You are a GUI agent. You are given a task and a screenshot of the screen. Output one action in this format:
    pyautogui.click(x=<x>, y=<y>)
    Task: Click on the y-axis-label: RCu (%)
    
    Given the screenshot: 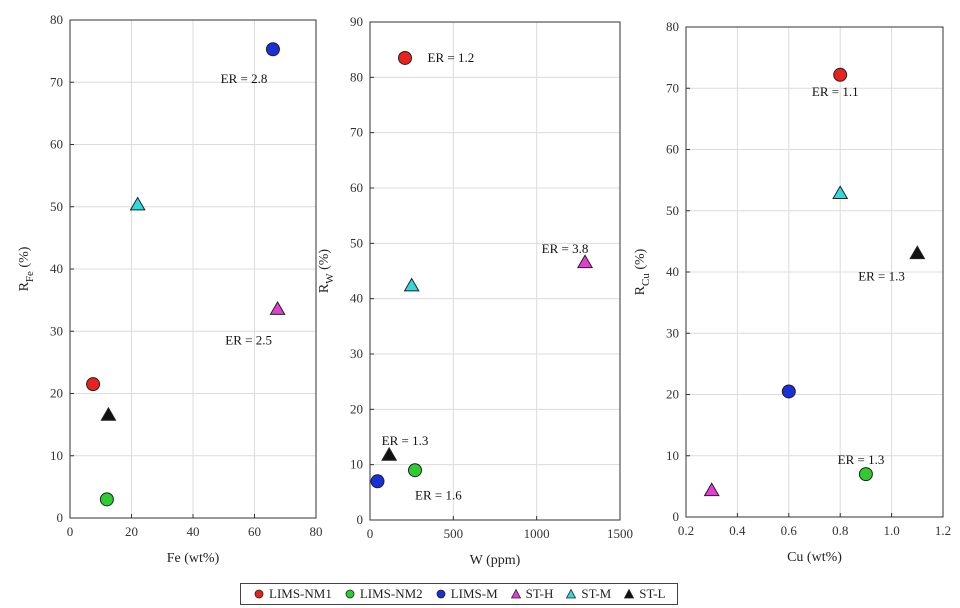 What is the action you would take?
    pyautogui.click(x=642, y=271)
    